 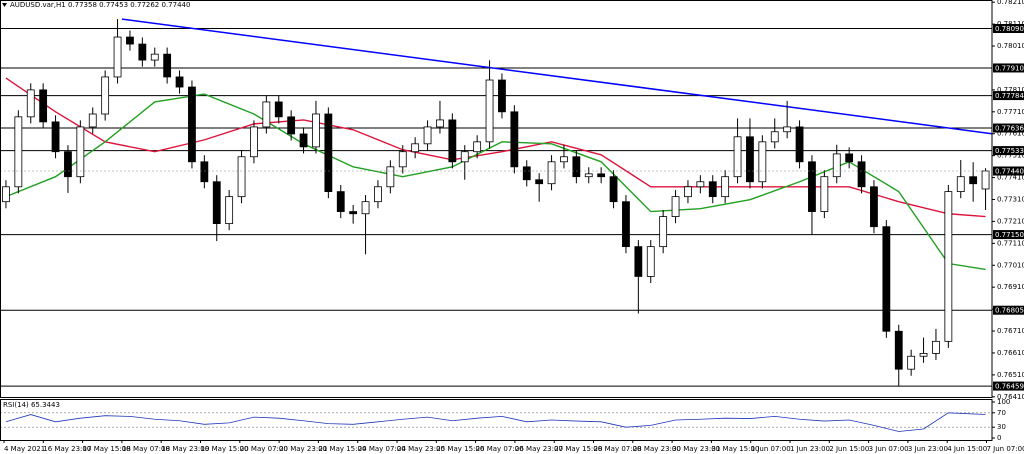 What do you see at coordinates (1010, 287) in the screenshot?
I see `y-tick-label: 0.76910` at bounding box center [1010, 287].